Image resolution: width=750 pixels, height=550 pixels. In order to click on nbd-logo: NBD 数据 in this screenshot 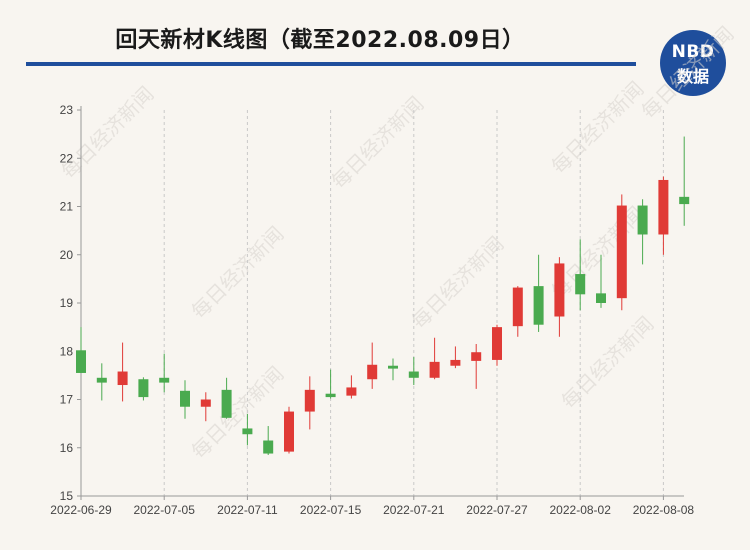, I will do `click(693, 63)`.